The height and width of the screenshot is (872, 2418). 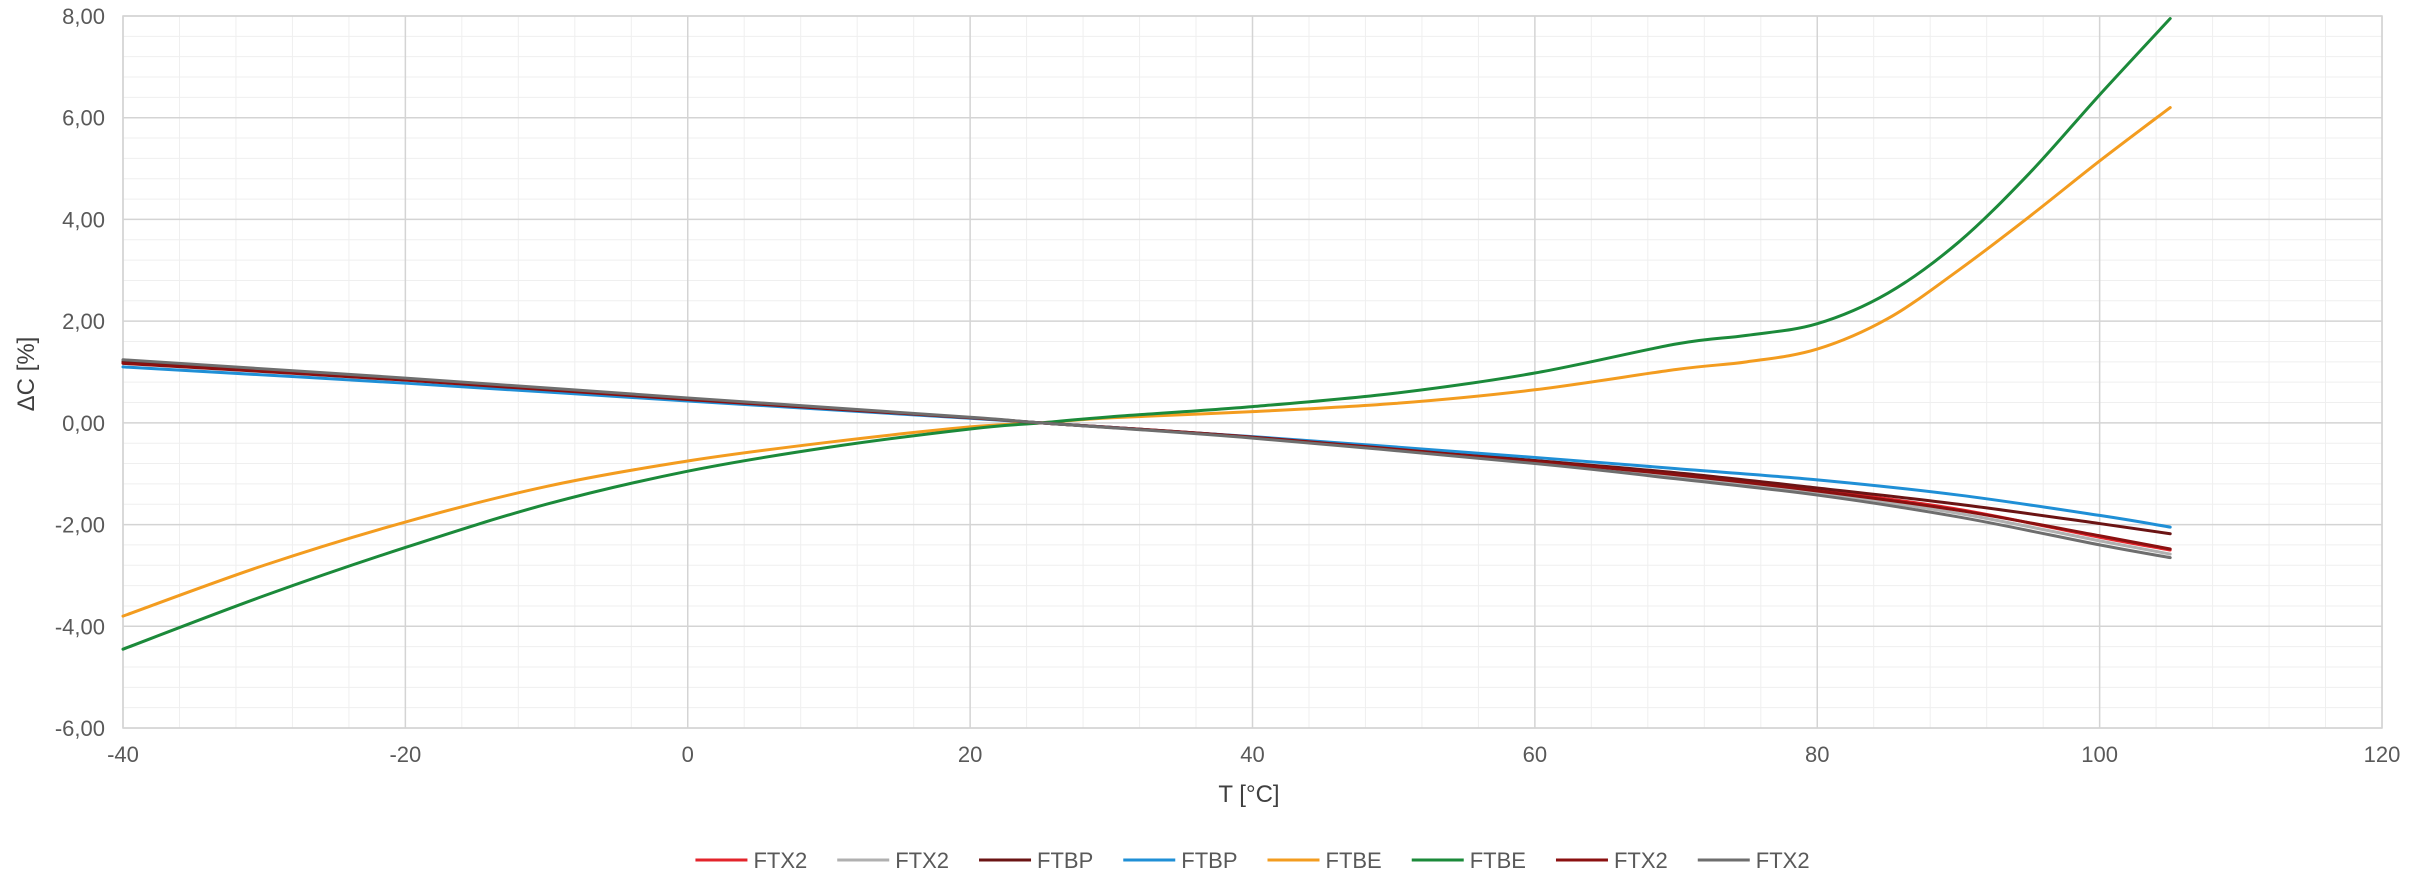 What do you see at coordinates (2382, 754) in the screenshot?
I see `x-tick-label: 120` at bounding box center [2382, 754].